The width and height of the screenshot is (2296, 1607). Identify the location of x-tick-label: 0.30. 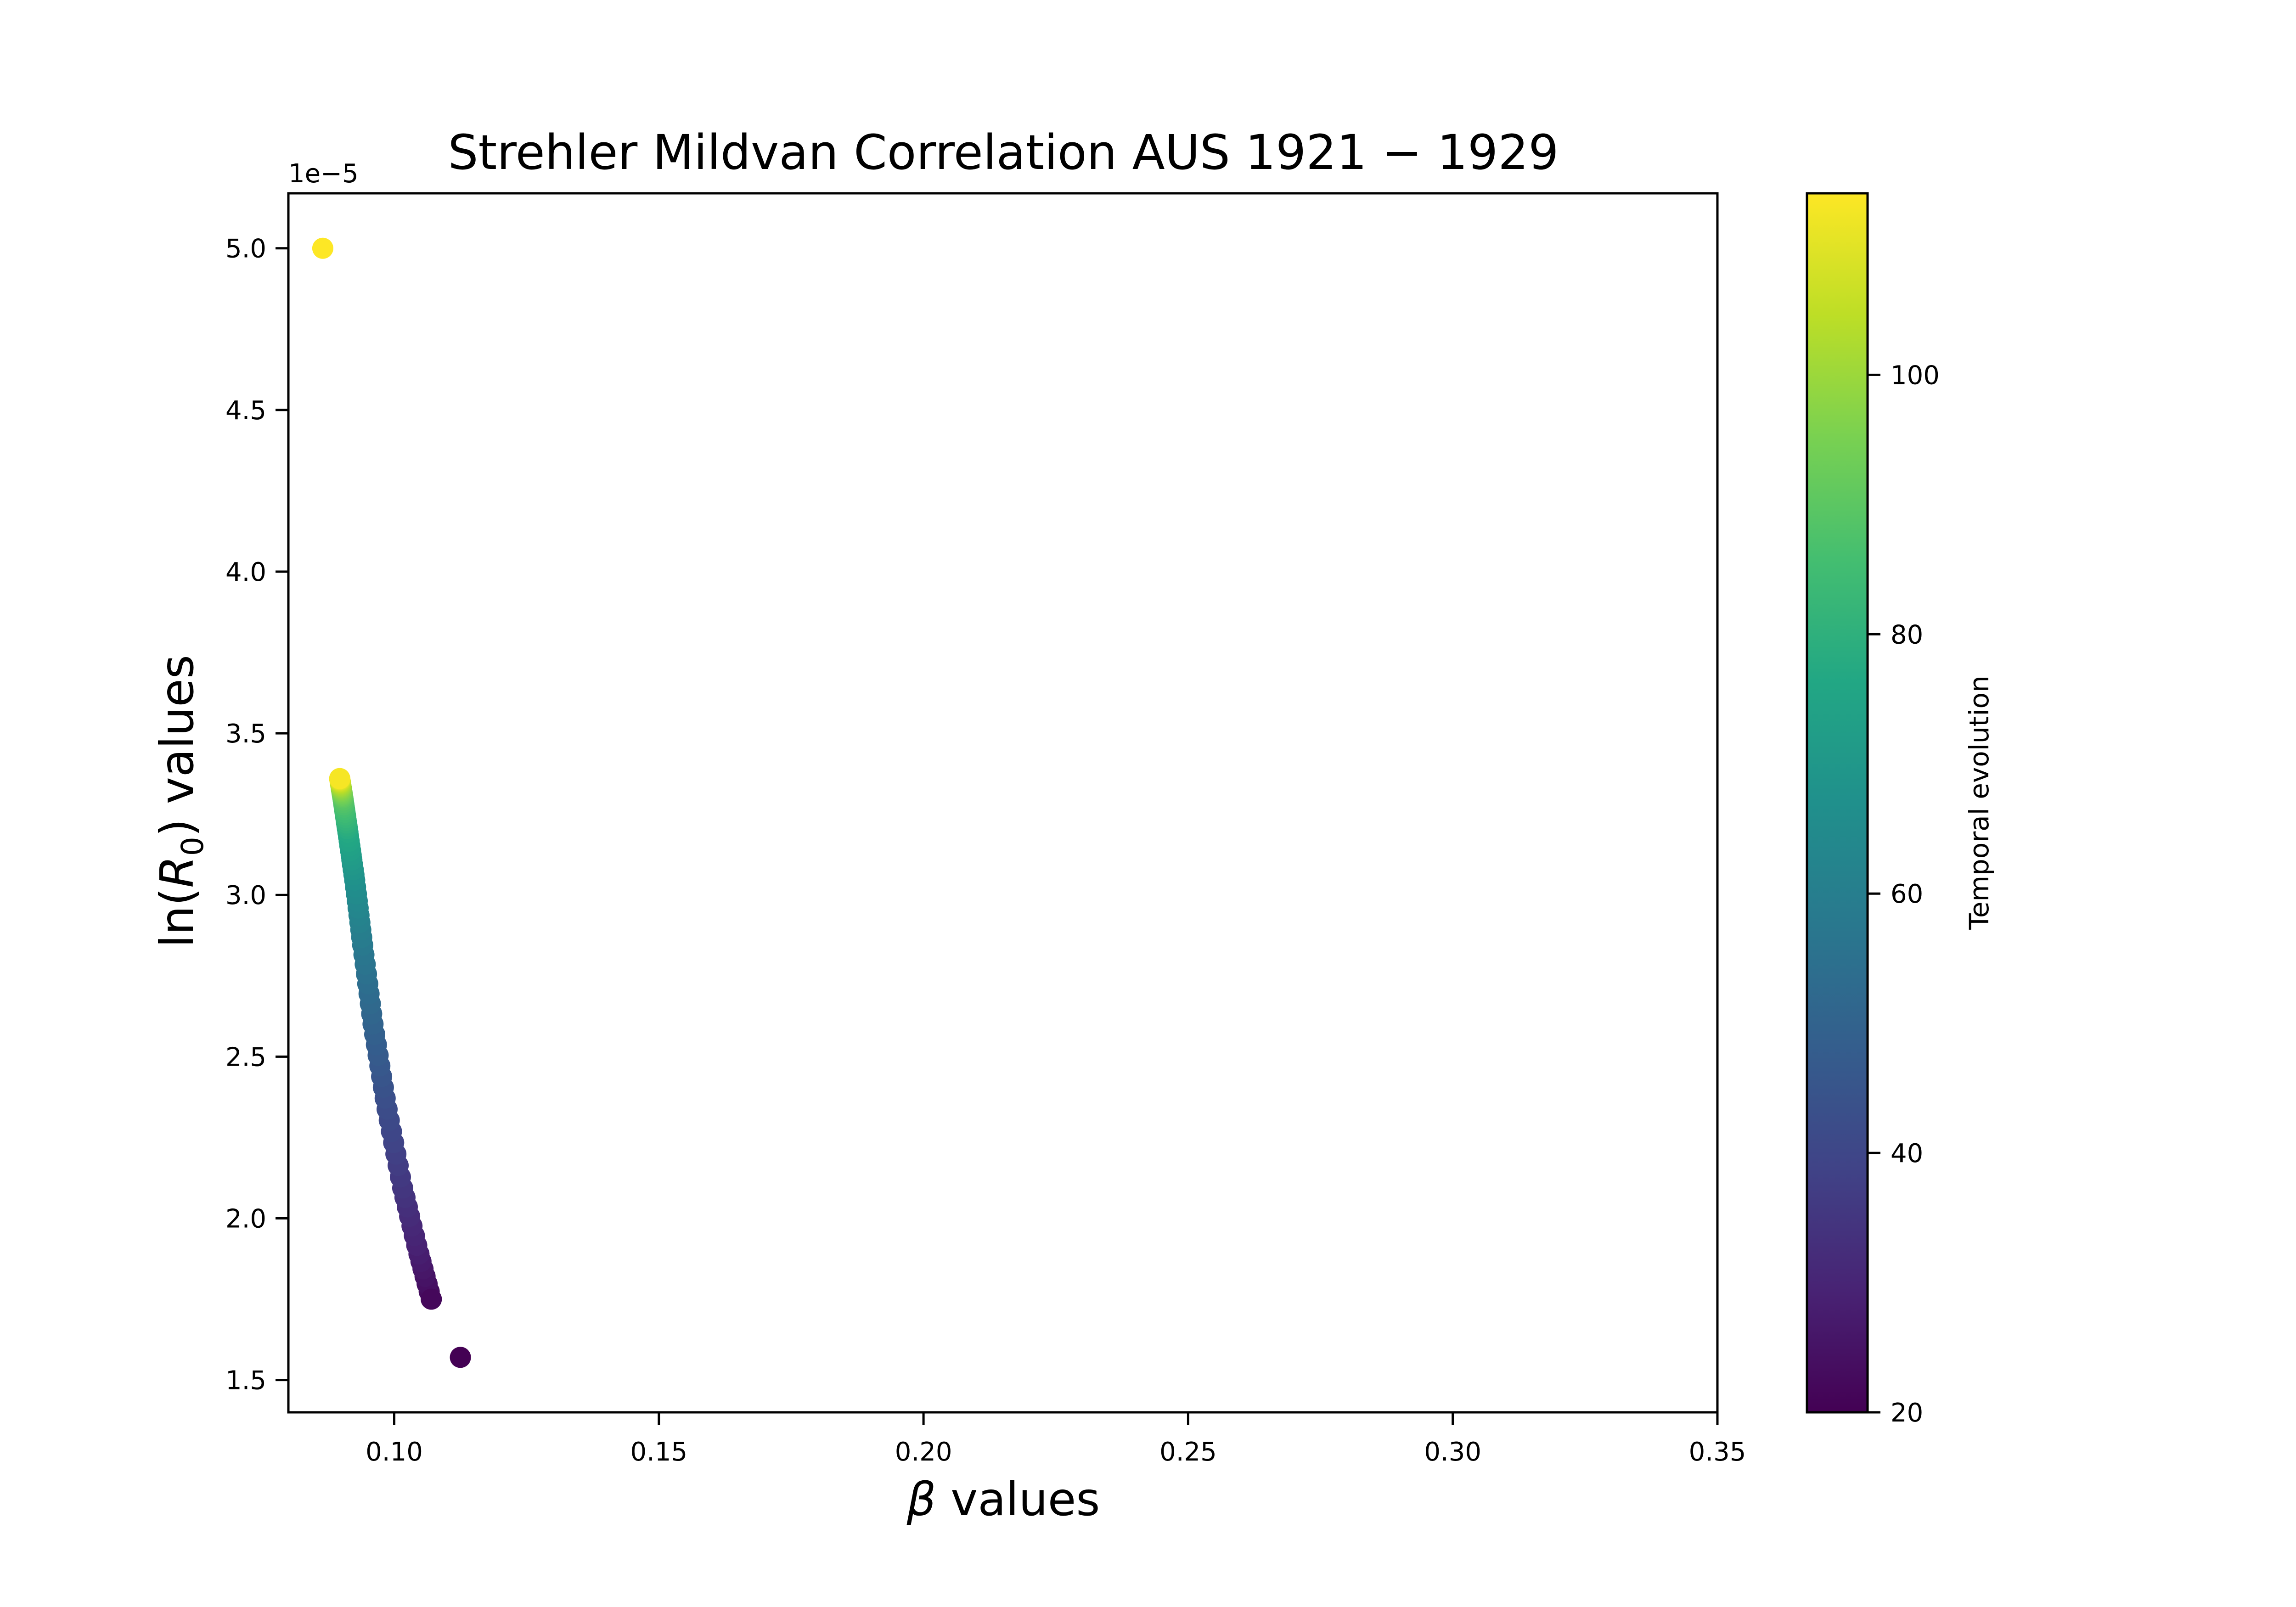
(1453, 1452).